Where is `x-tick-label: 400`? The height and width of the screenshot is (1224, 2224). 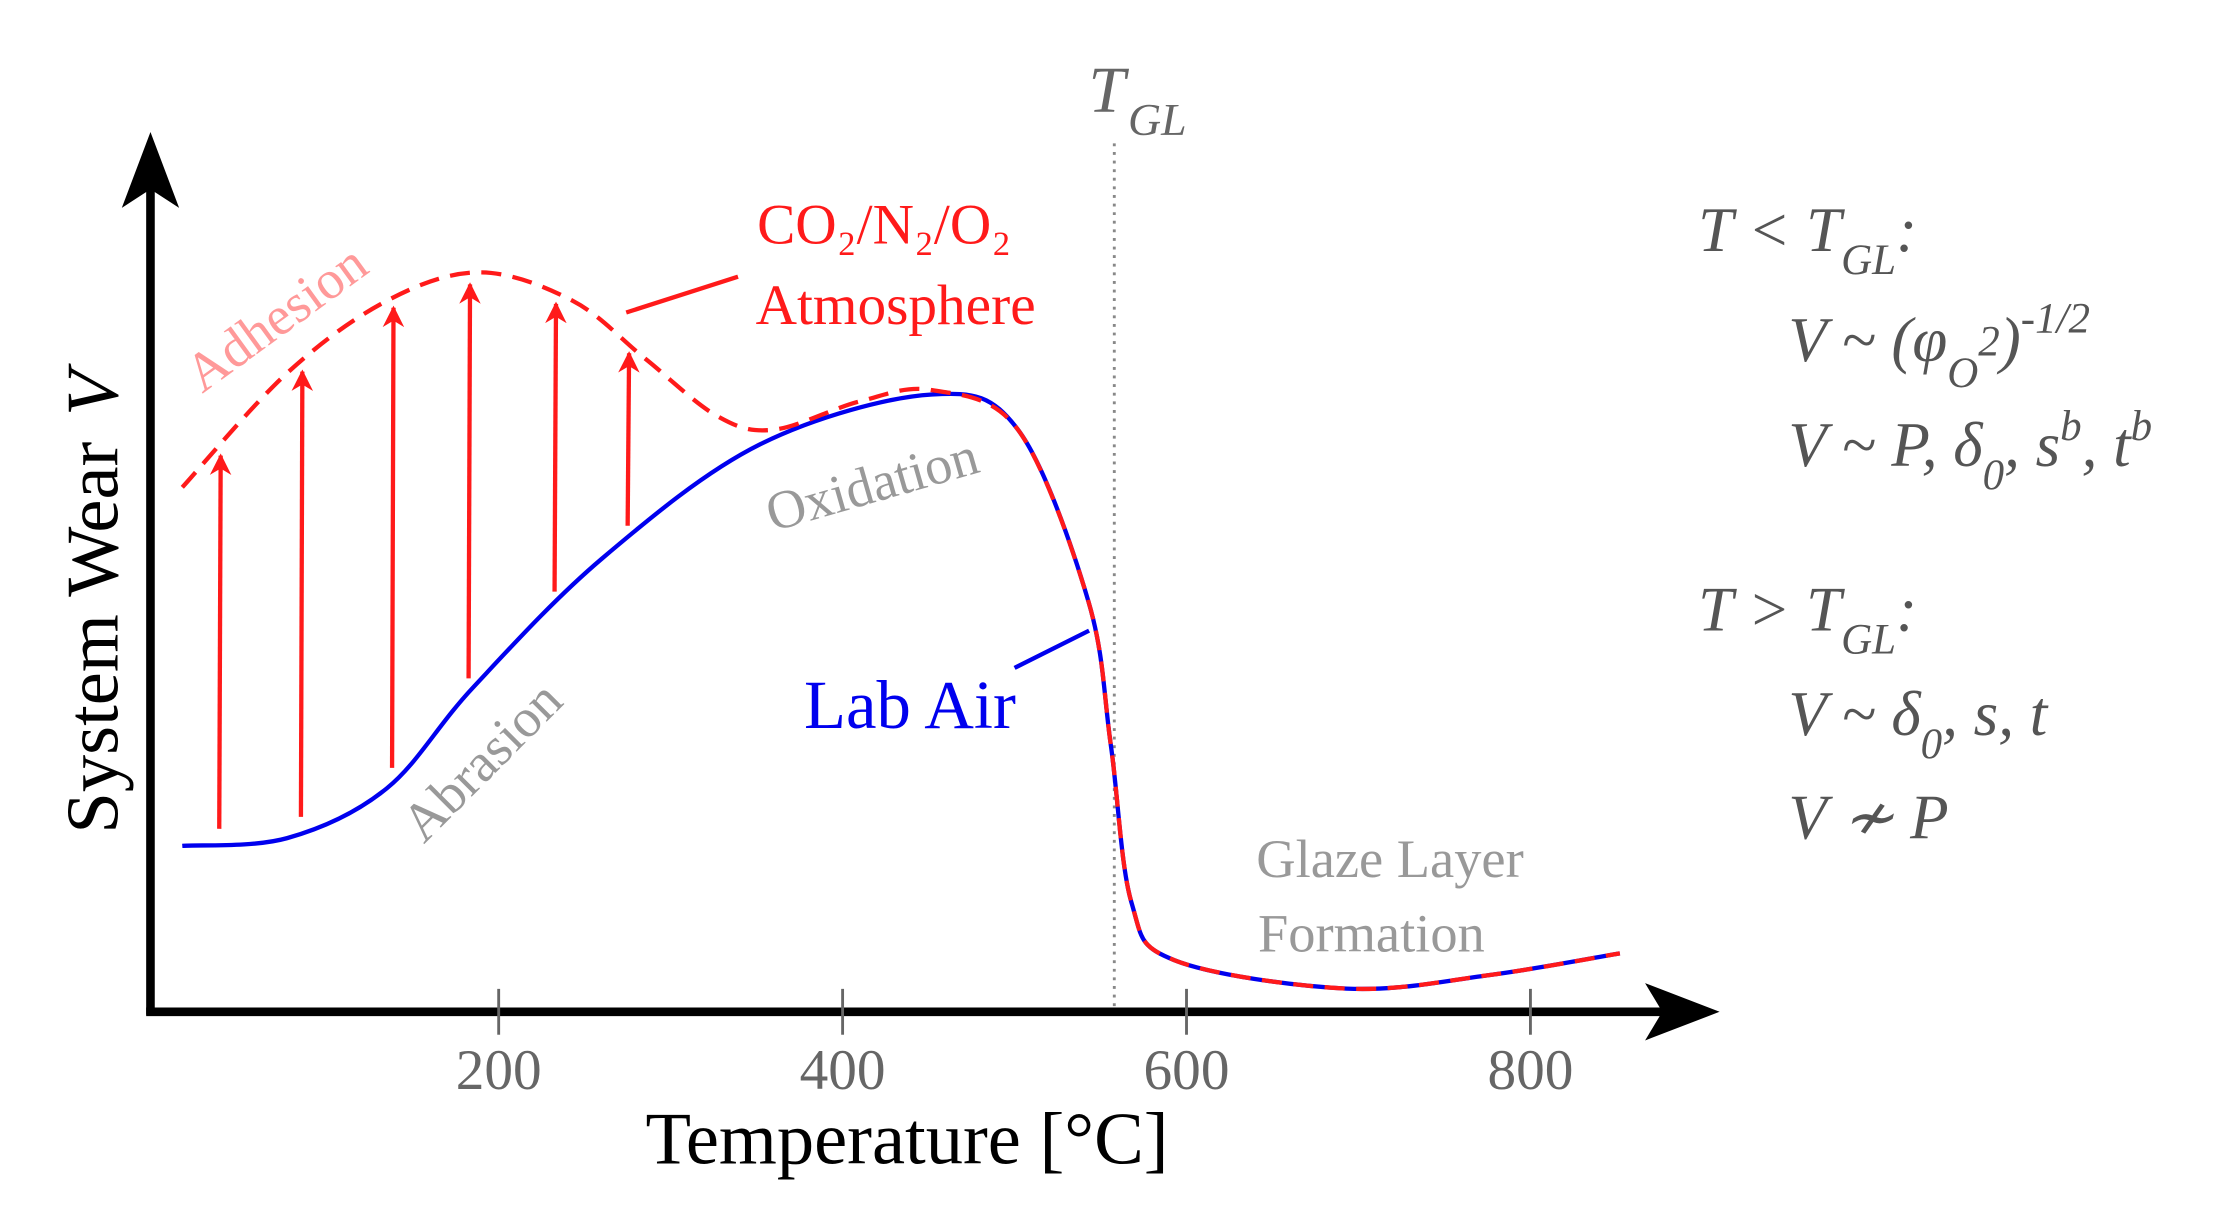 x-tick-label: 400 is located at coordinates (843, 1070).